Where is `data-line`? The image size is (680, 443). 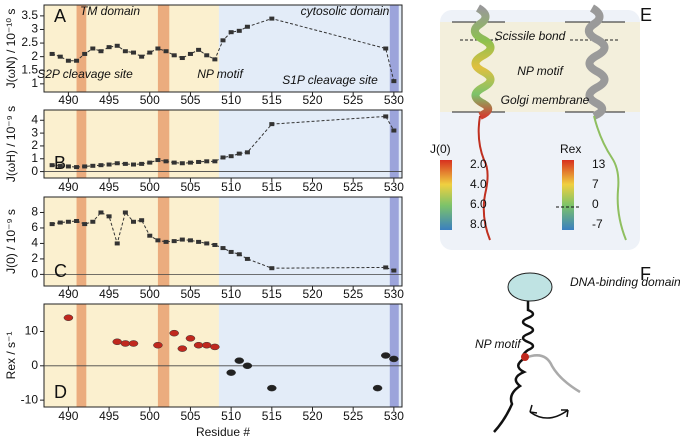 data-line is located at coordinates (223, 50).